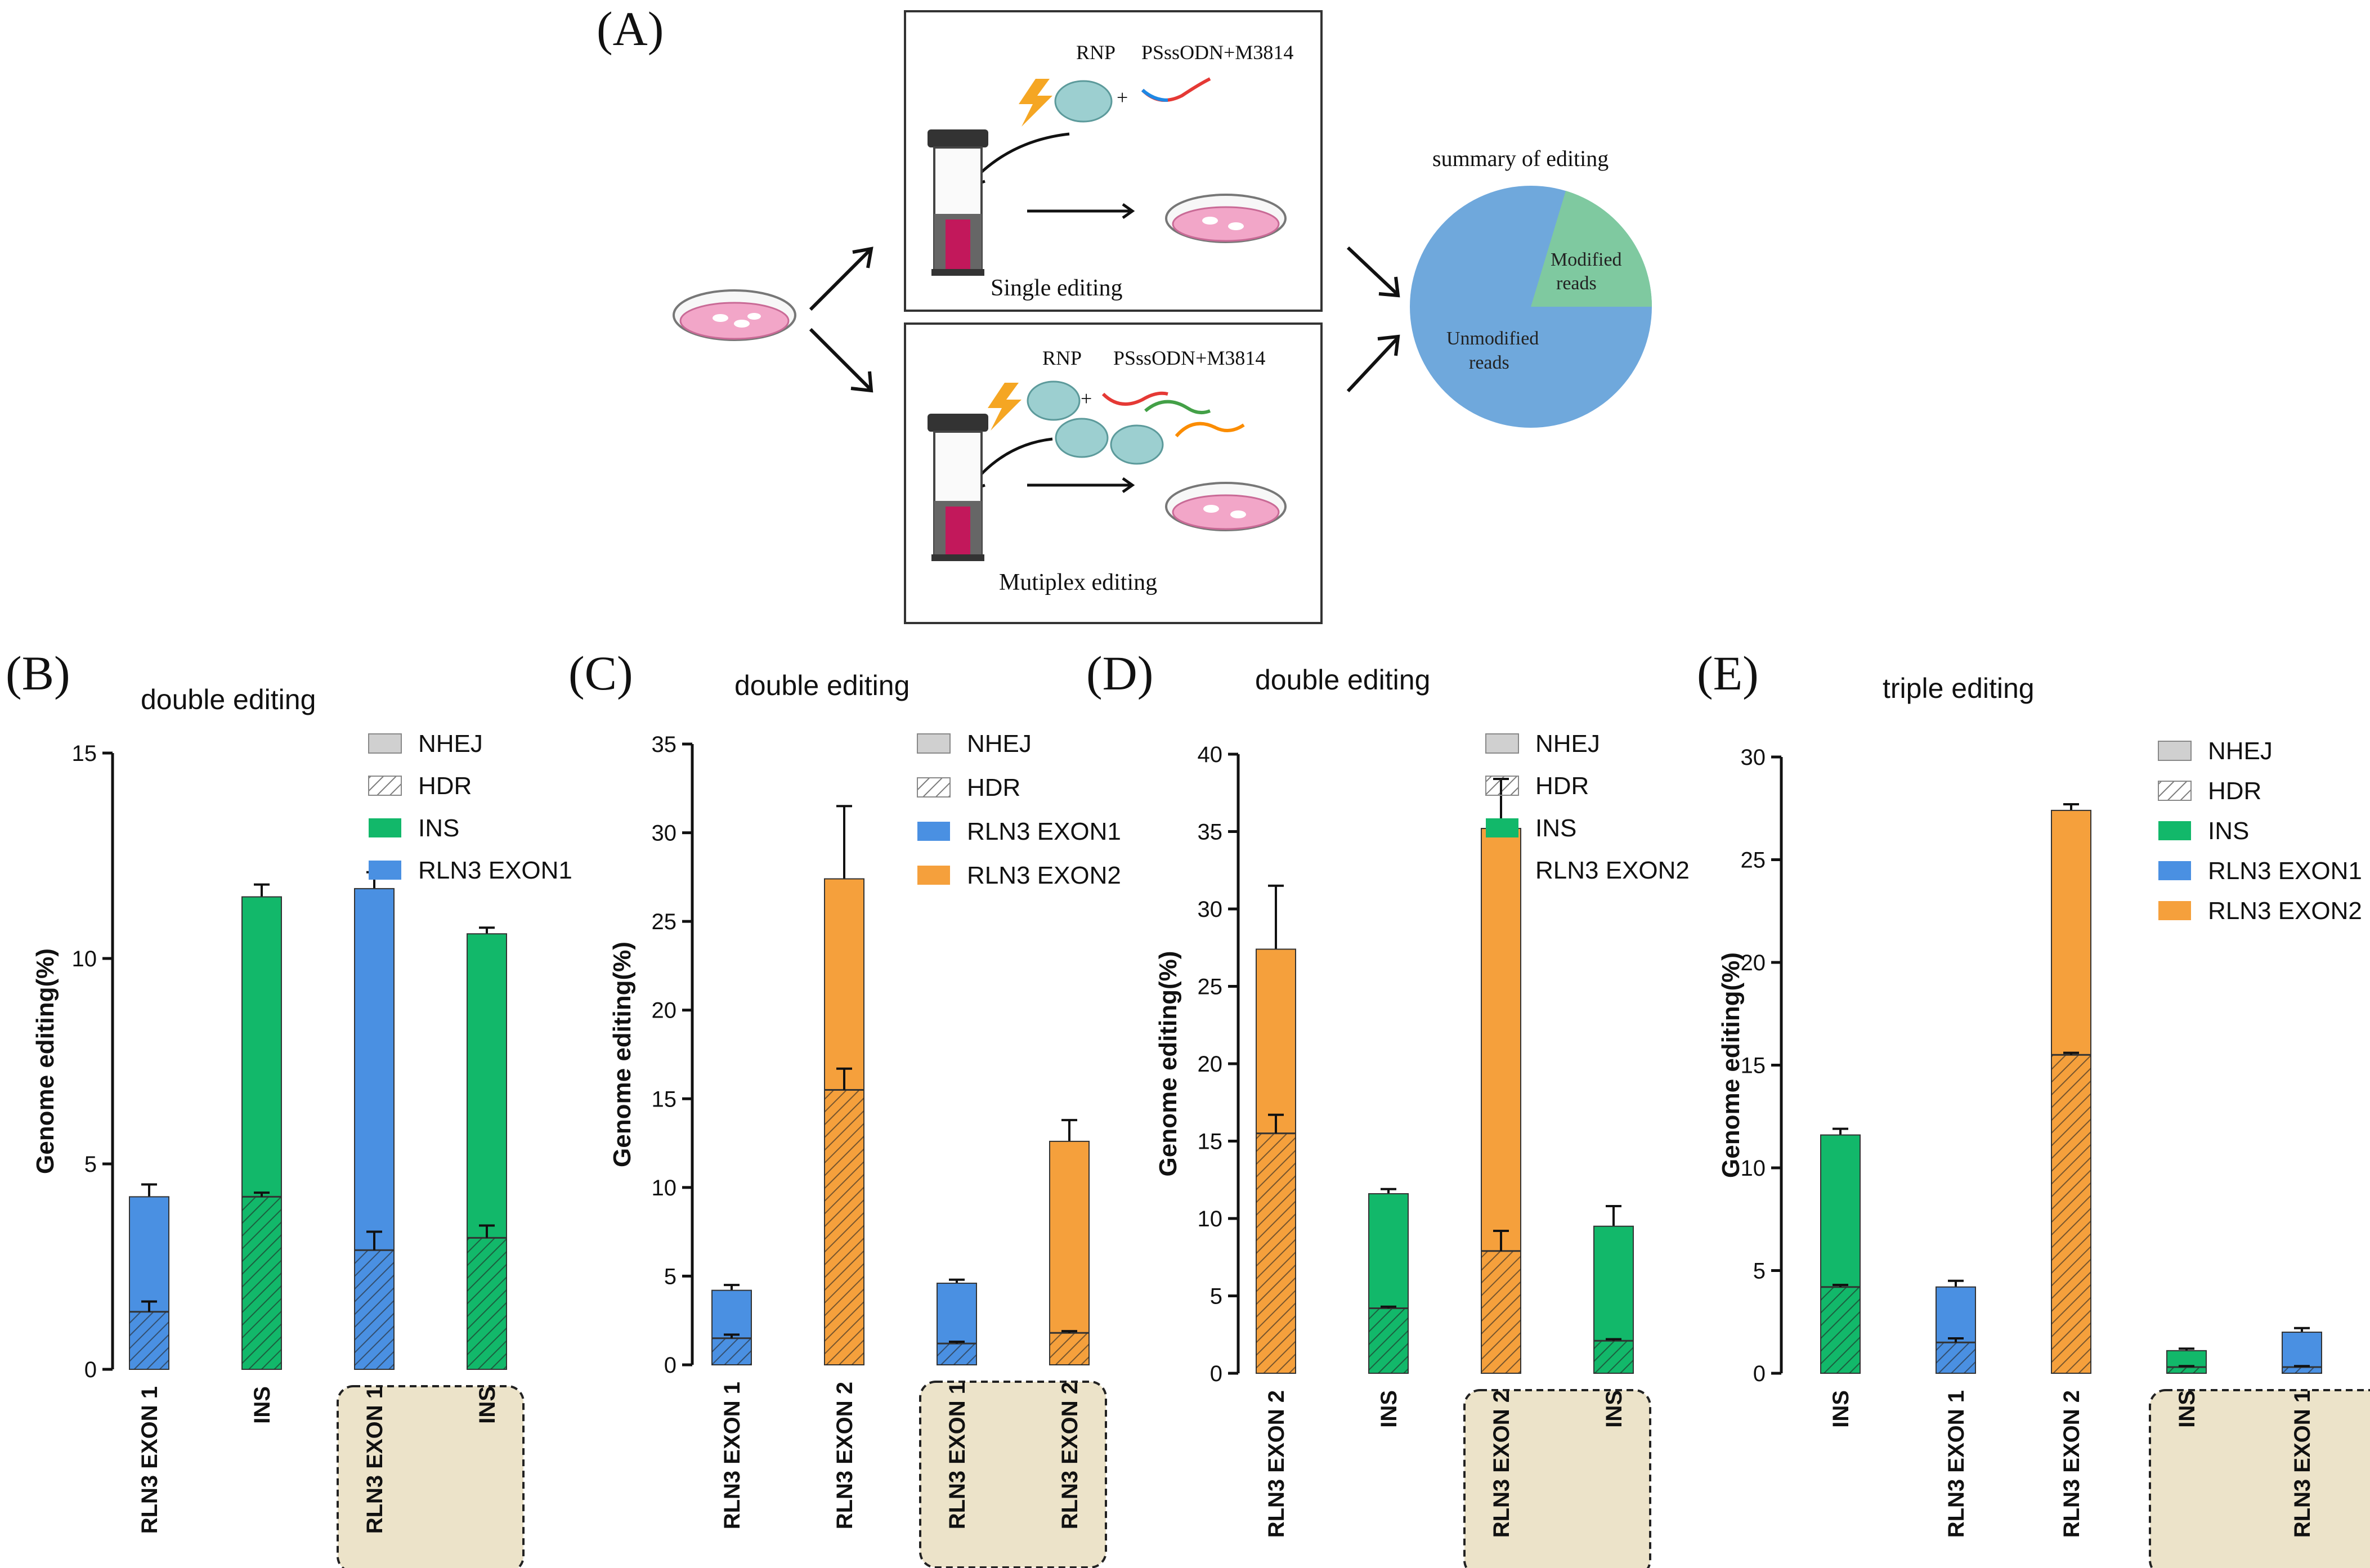 Image resolution: width=2370 pixels, height=1568 pixels. I want to click on panel-label: (D), so click(1119, 673).